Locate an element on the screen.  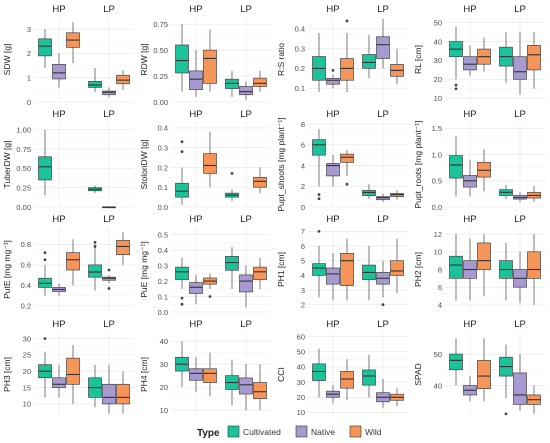
y-tick-label: 6 is located at coordinates (303, 145).